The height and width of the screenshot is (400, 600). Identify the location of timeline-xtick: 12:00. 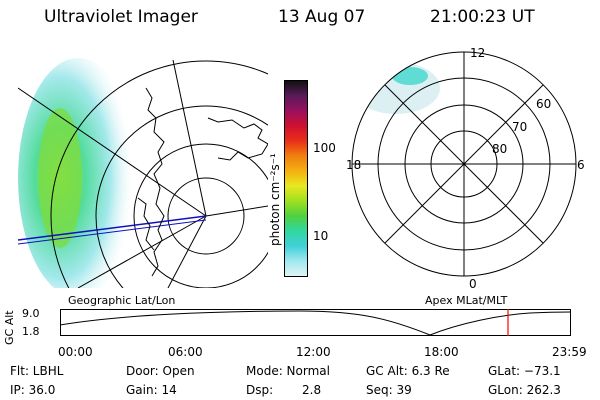
(313, 352).